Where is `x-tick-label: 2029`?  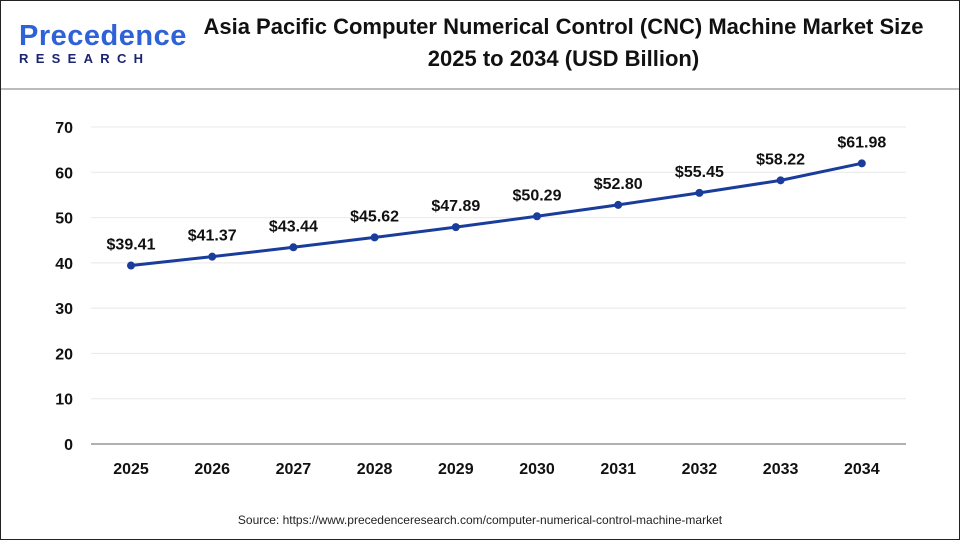
x-tick-label: 2029 is located at coordinates (456, 469).